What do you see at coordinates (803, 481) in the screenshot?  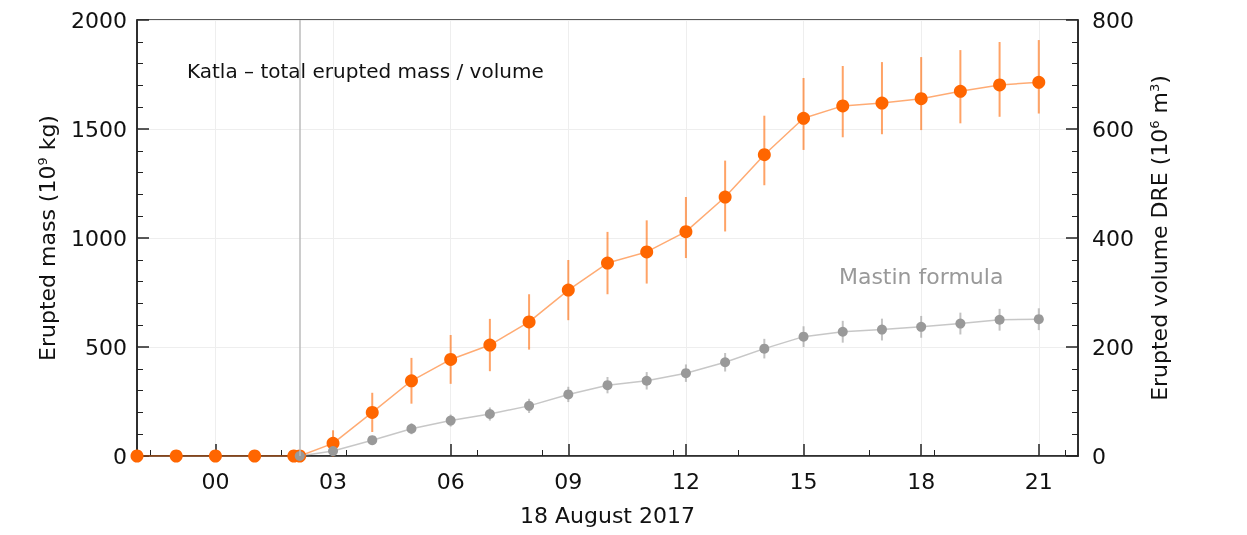 I see `x-tick-label: 15` at bounding box center [803, 481].